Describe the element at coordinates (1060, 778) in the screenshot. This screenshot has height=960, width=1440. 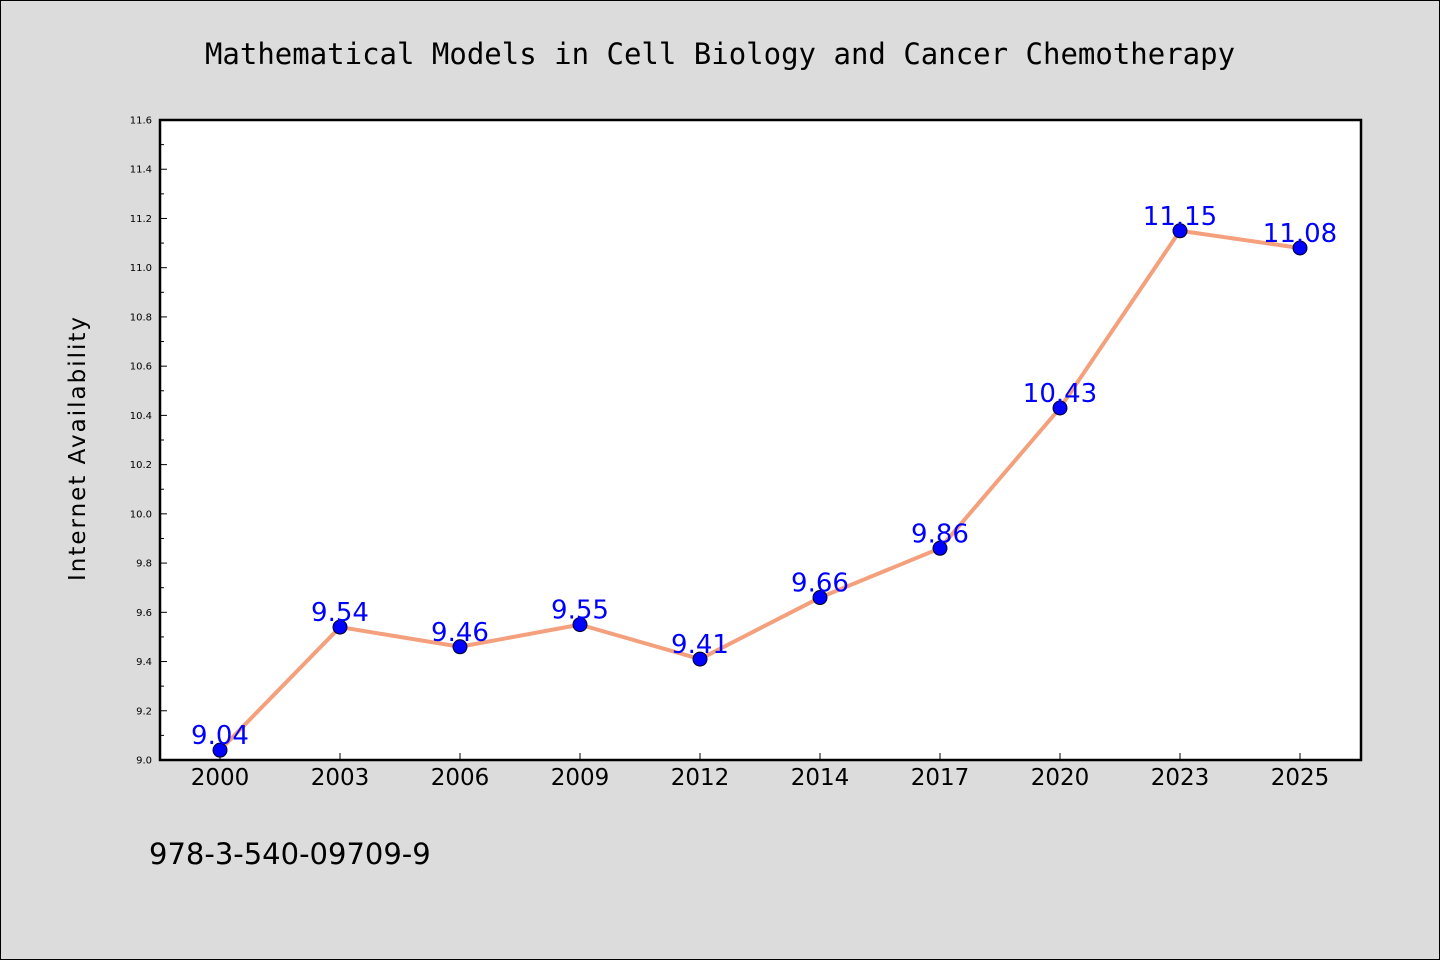
I see `x-tick-label: 2020` at that location.